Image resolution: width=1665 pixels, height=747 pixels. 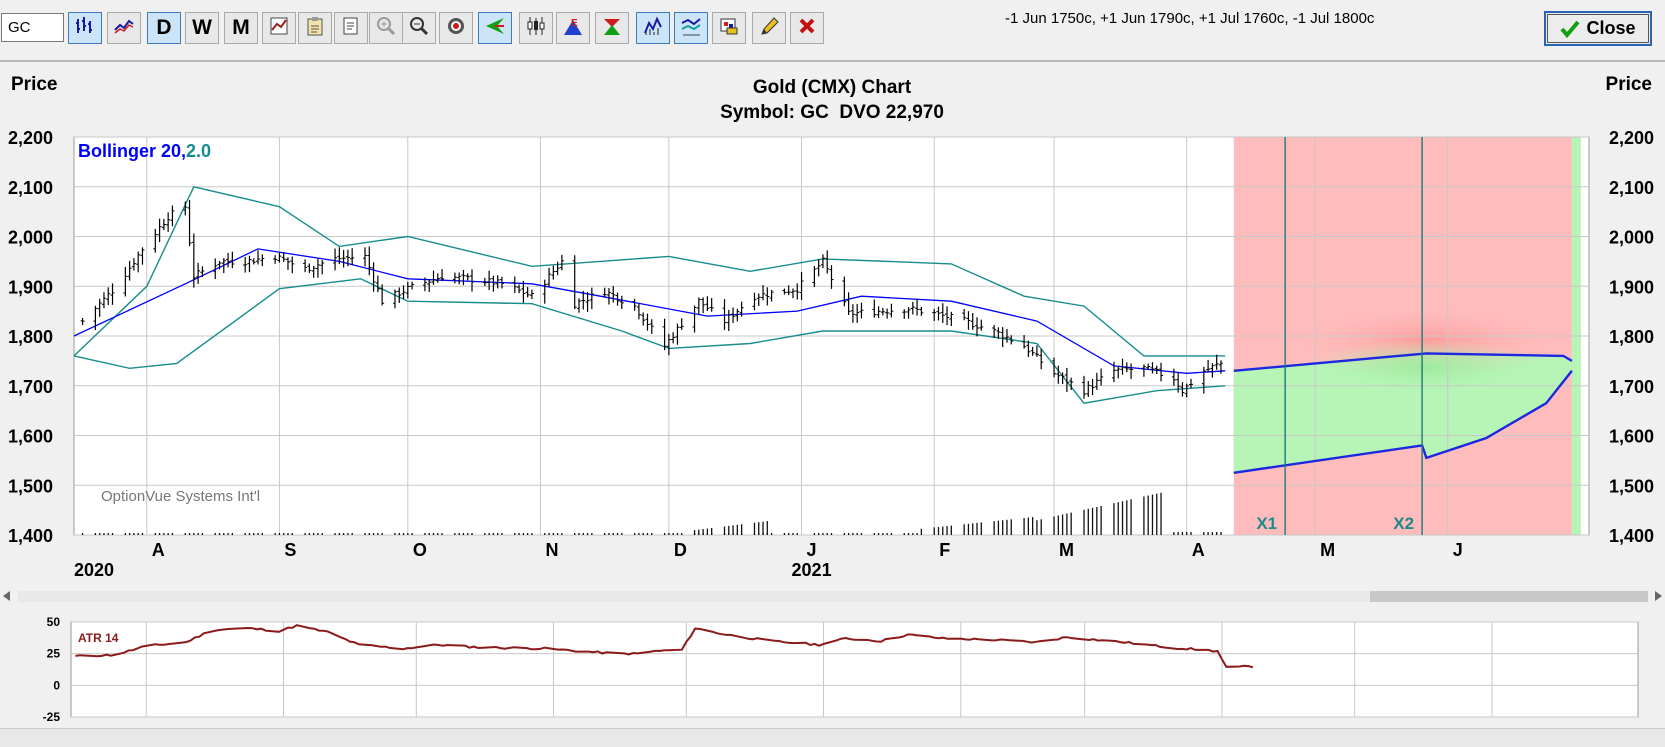 I want to click on scroll-track, so click(x=833, y=596).